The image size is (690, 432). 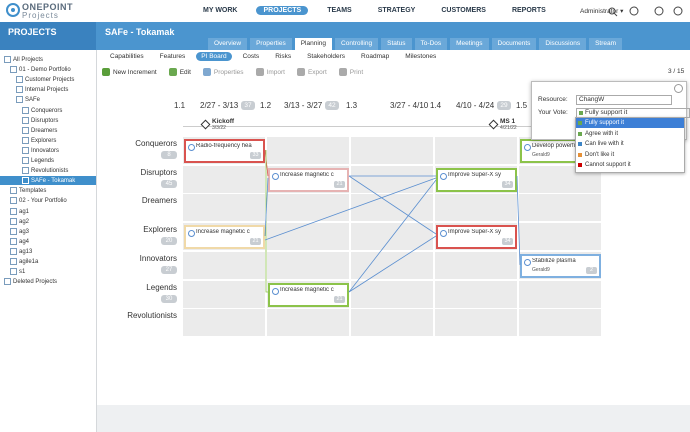 I want to click on tab: Controlling, so click(x=357, y=44).